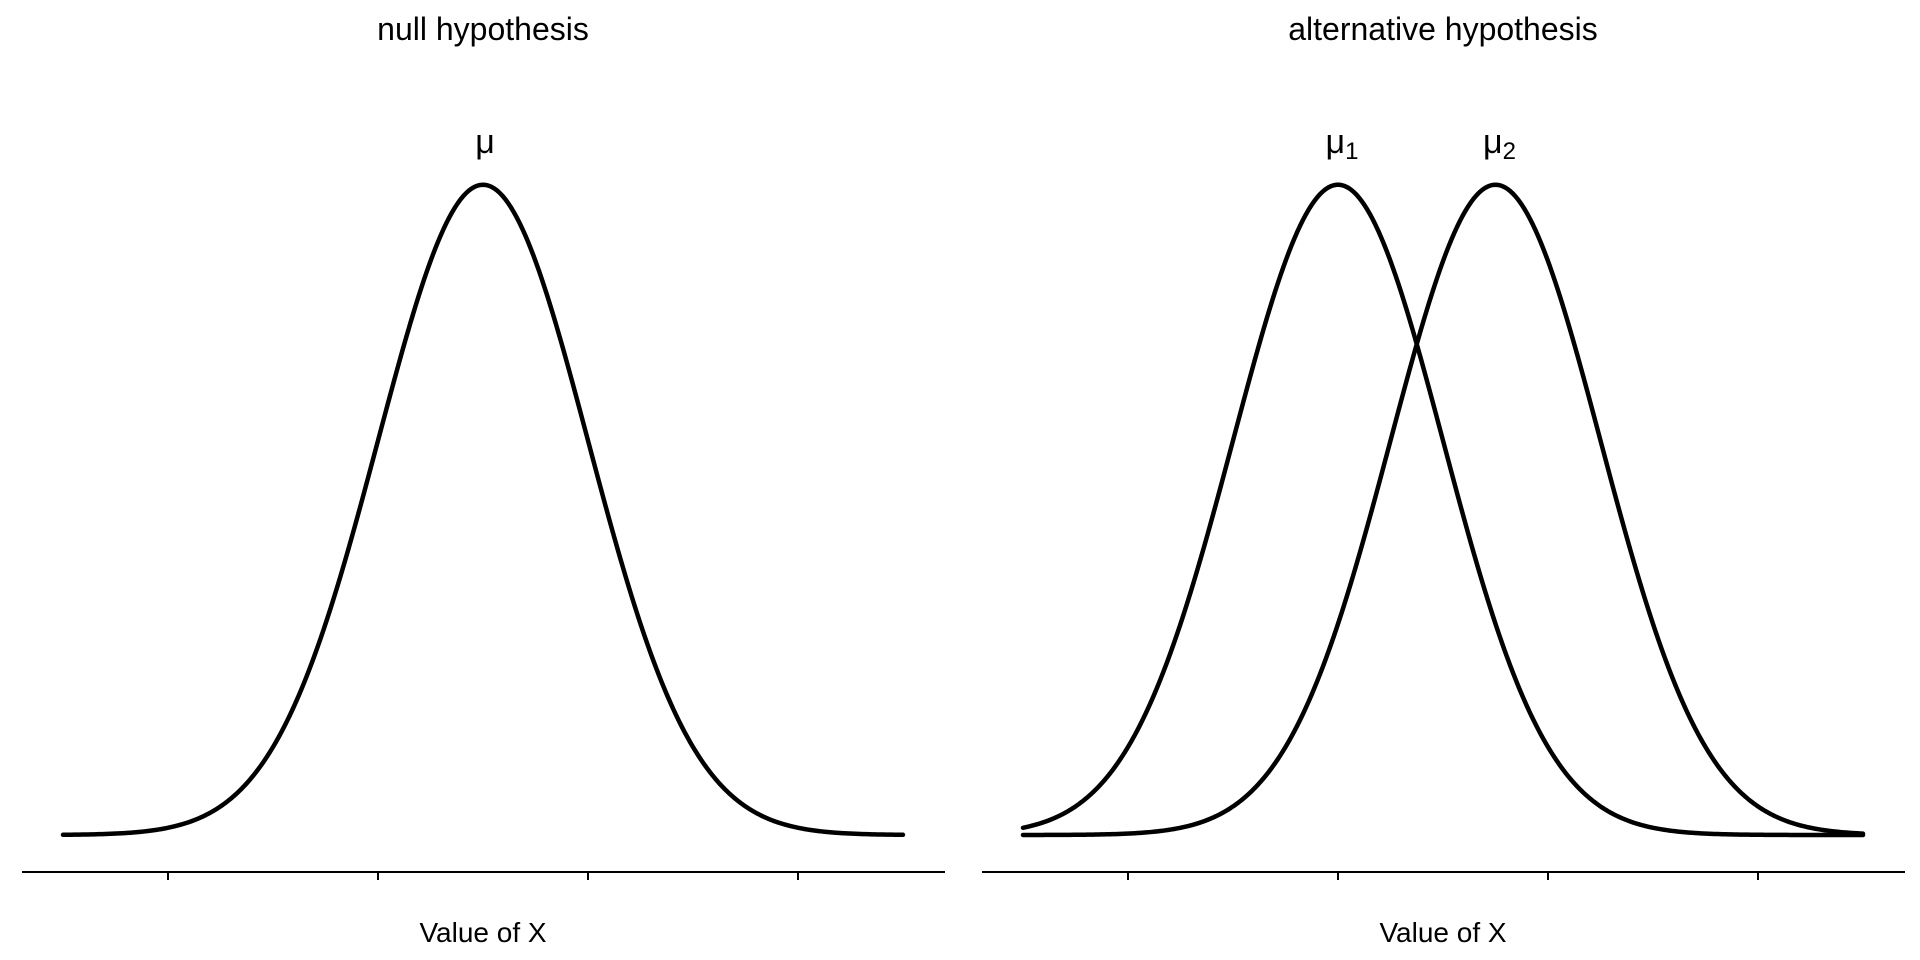 This screenshot has height=960, width=1920. What do you see at coordinates (1443, 29) in the screenshot?
I see `panel-title: alternative hypothesis` at bounding box center [1443, 29].